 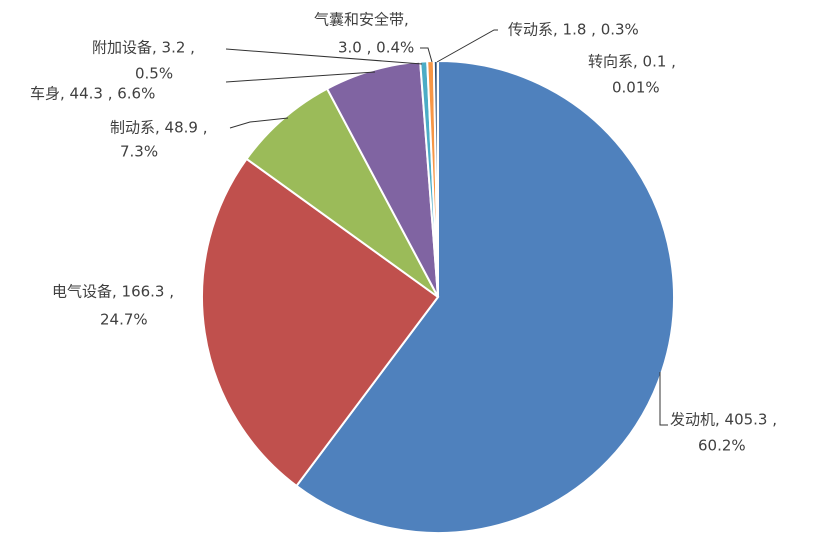 What do you see at coordinates (342, 192) in the screenshot?
I see `pie-slice` at bounding box center [342, 192].